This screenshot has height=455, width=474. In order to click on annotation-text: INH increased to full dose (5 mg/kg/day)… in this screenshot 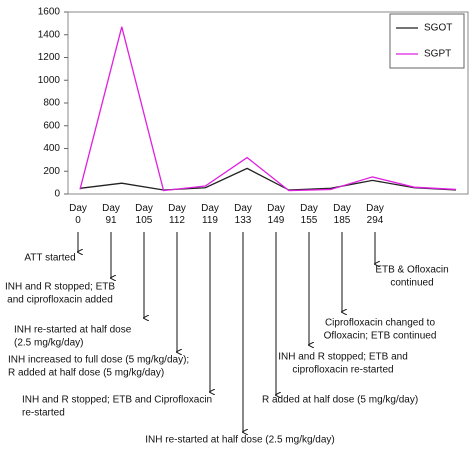, I will do `click(98, 360)`.